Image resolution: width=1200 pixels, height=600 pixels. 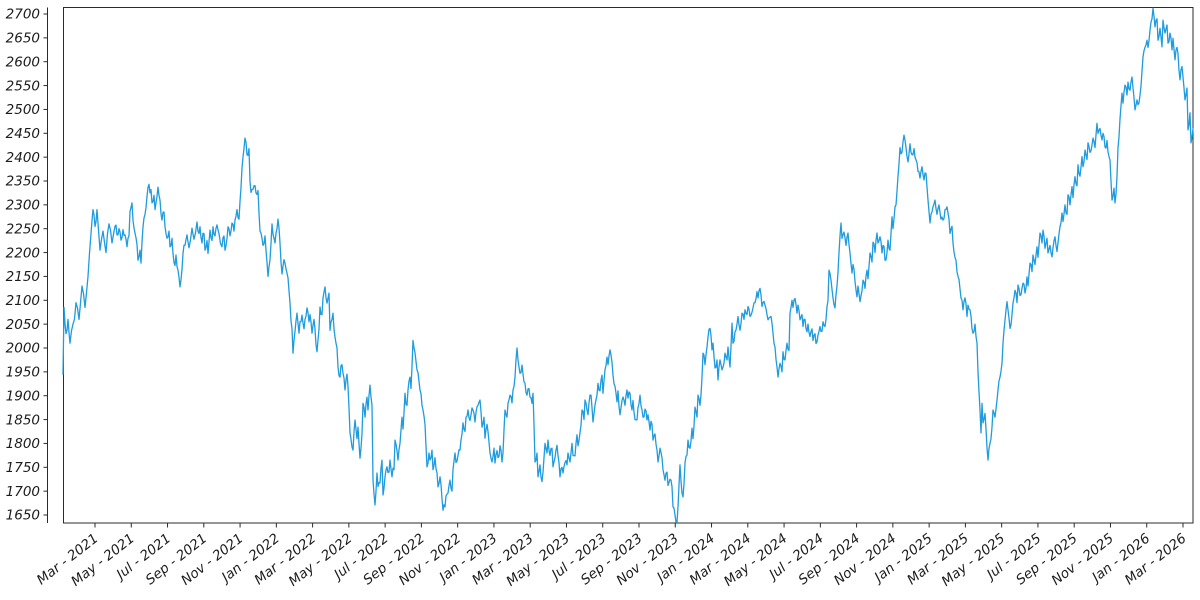 I want to click on y-tick-label: 2550, so click(x=23, y=86).